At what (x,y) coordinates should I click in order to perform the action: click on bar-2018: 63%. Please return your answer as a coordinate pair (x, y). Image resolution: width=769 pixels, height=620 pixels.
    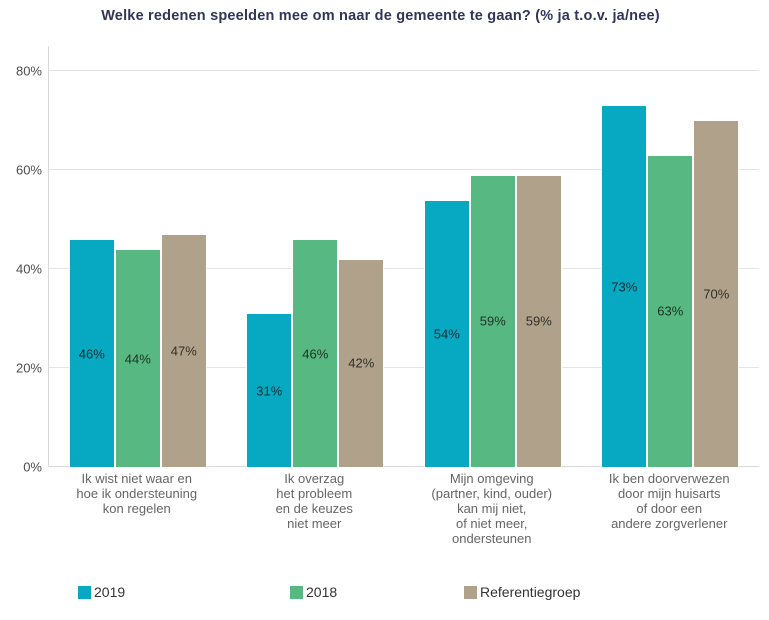
    Looking at the image, I should click on (670, 310).